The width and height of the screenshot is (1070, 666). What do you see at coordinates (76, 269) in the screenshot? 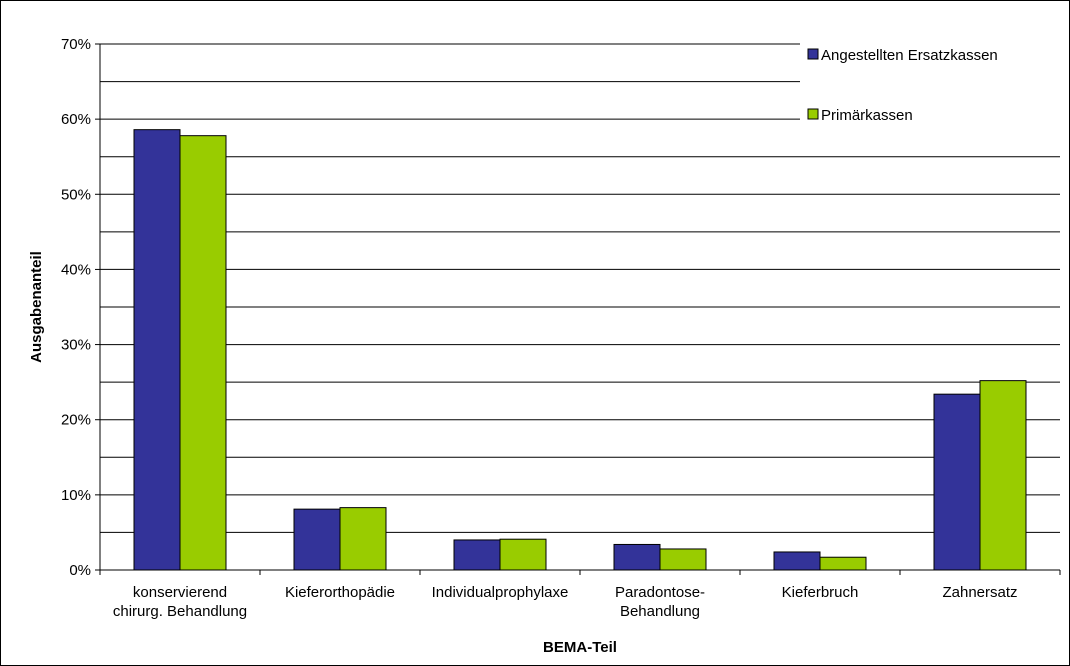
I see `y-tick-label: 40%` at bounding box center [76, 269].